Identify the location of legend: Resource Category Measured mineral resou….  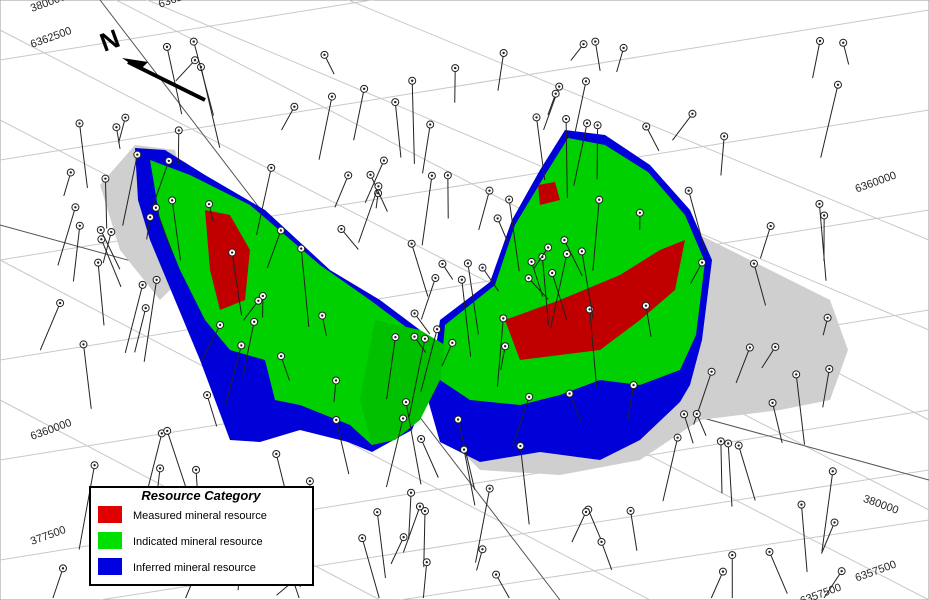
(201, 536).